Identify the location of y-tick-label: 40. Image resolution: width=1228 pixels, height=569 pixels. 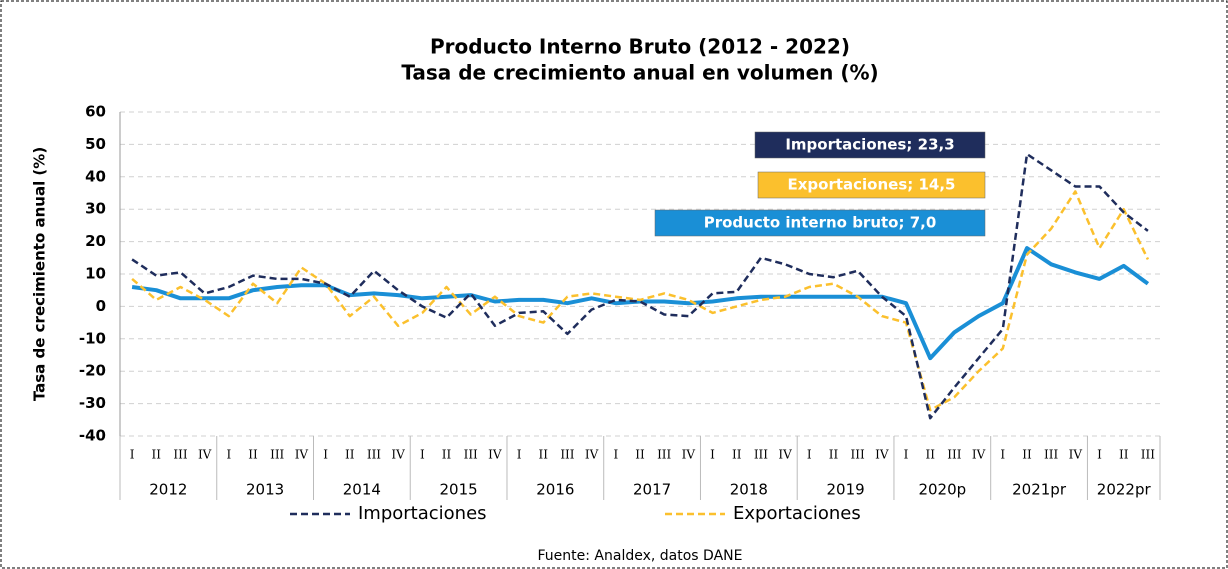
(95, 176).